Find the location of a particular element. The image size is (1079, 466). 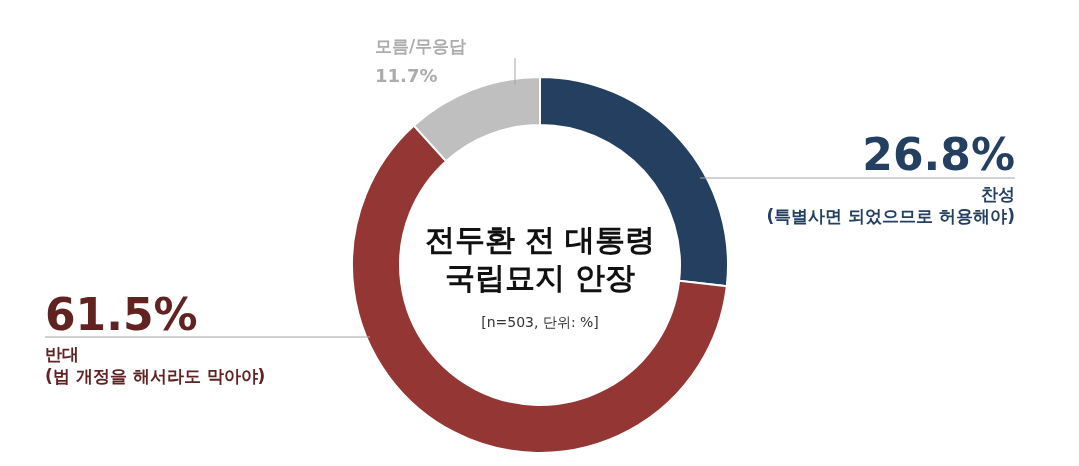

data-label: 26.8% is located at coordinates (938, 154).